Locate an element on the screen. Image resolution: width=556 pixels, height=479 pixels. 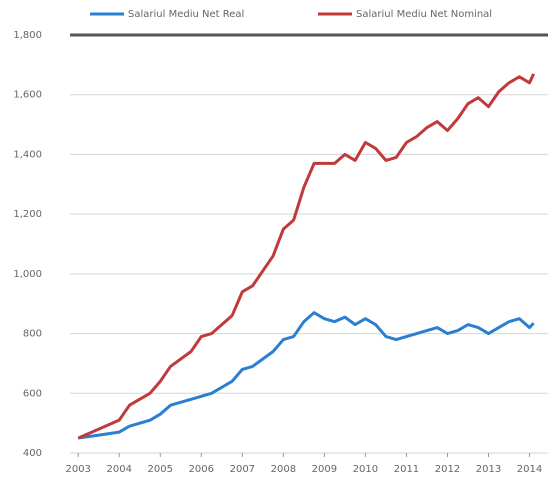
y-tick-label: 800 is located at coordinates (32, 334).